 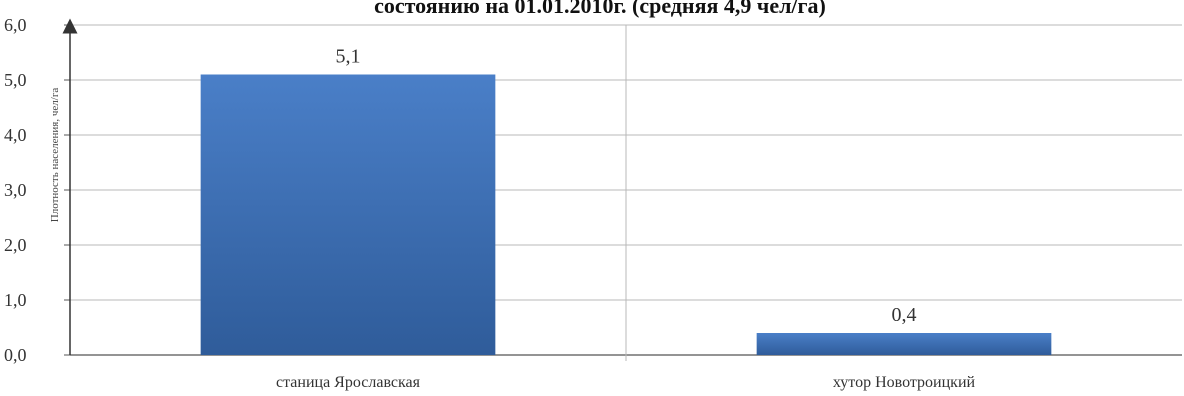 I want to click on category-label: хутор Новотроицкий, so click(x=904, y=382).